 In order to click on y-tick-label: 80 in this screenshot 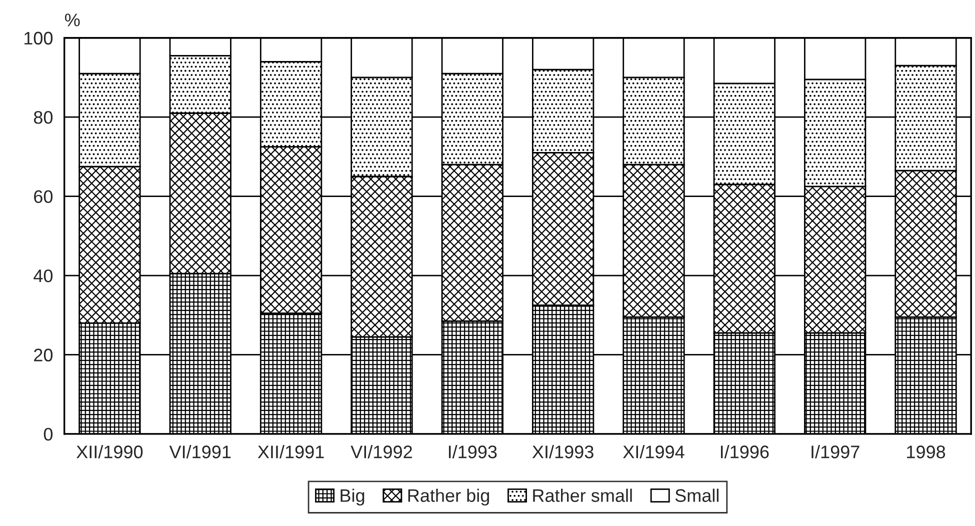, I will do `click(43, 117)`.